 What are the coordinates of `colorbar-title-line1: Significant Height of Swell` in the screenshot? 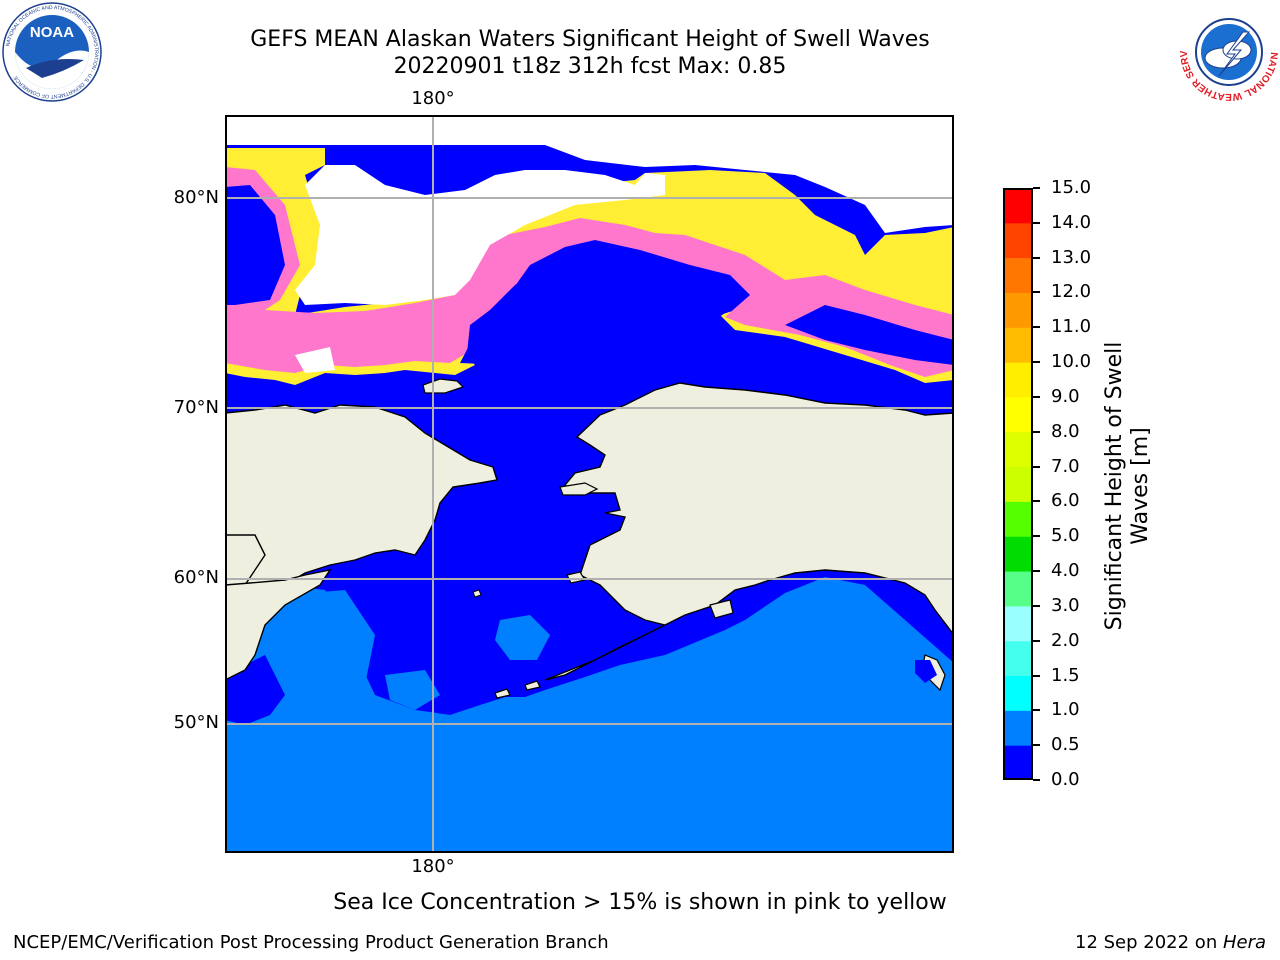 It's located at (1114, 486).